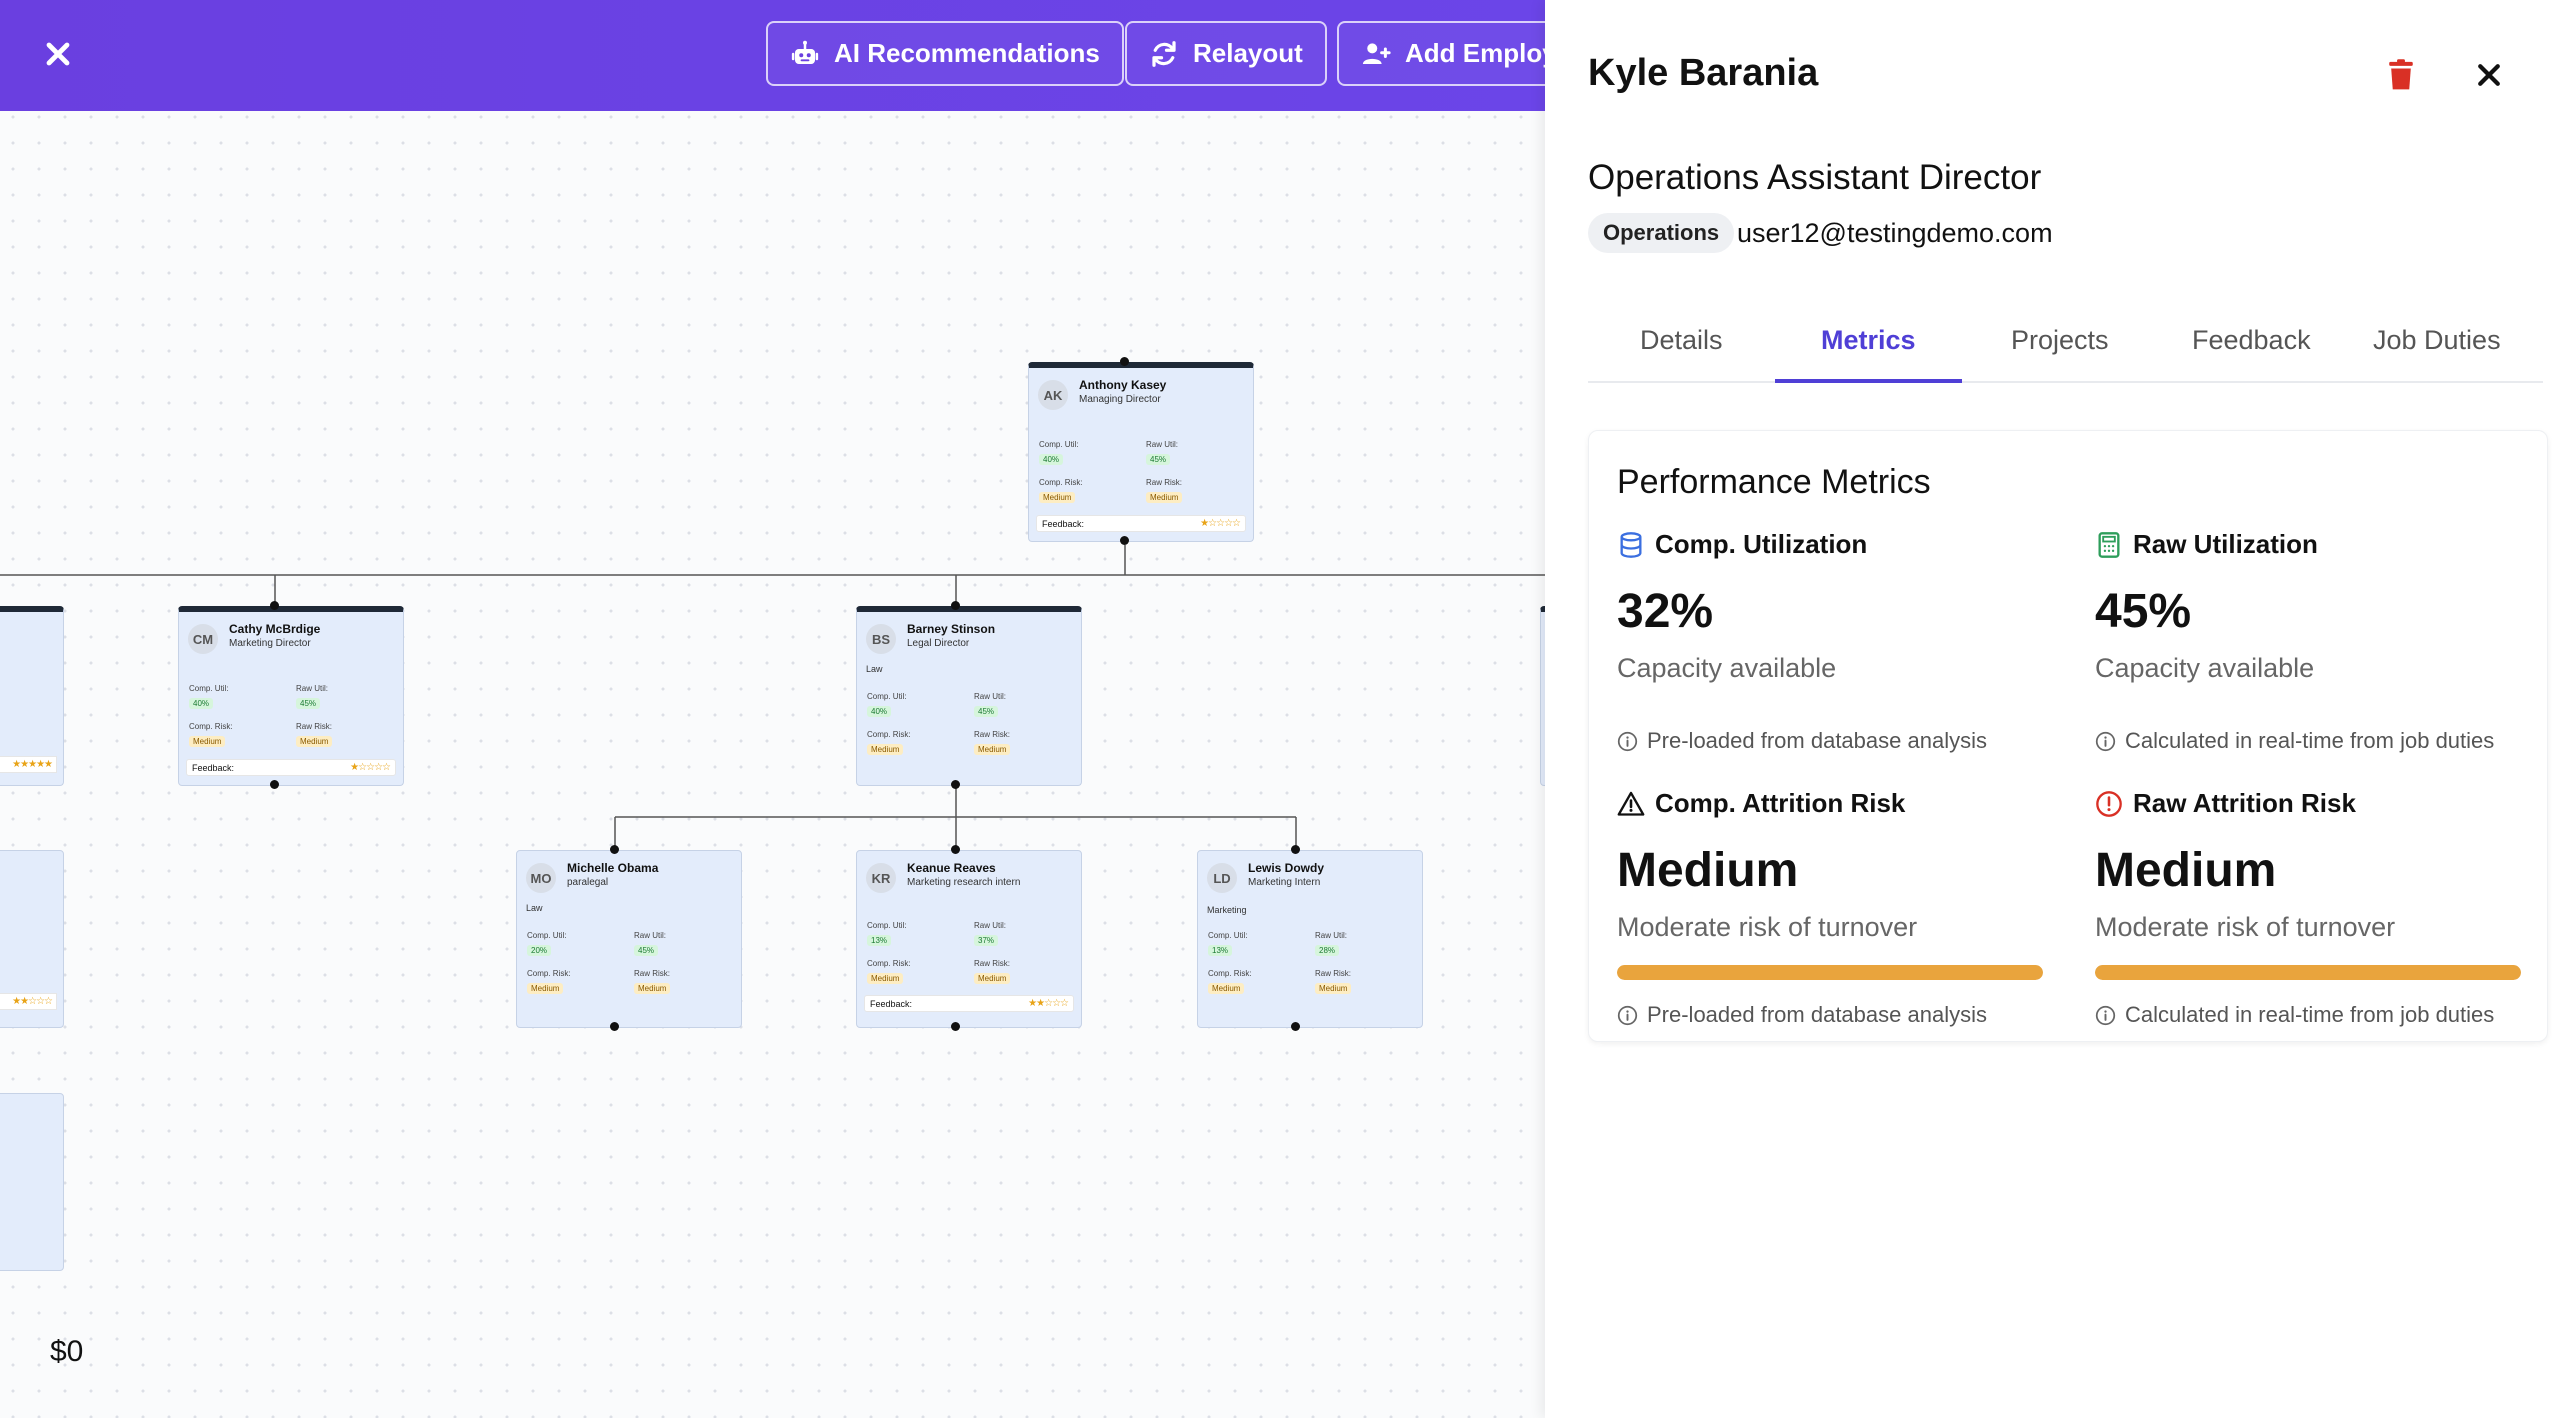 This screenshot has width=2560, height=1418. Describe the element at coordinates (986, 940) in the screenshot. I see `raw-util-badge: 37%` at that location.